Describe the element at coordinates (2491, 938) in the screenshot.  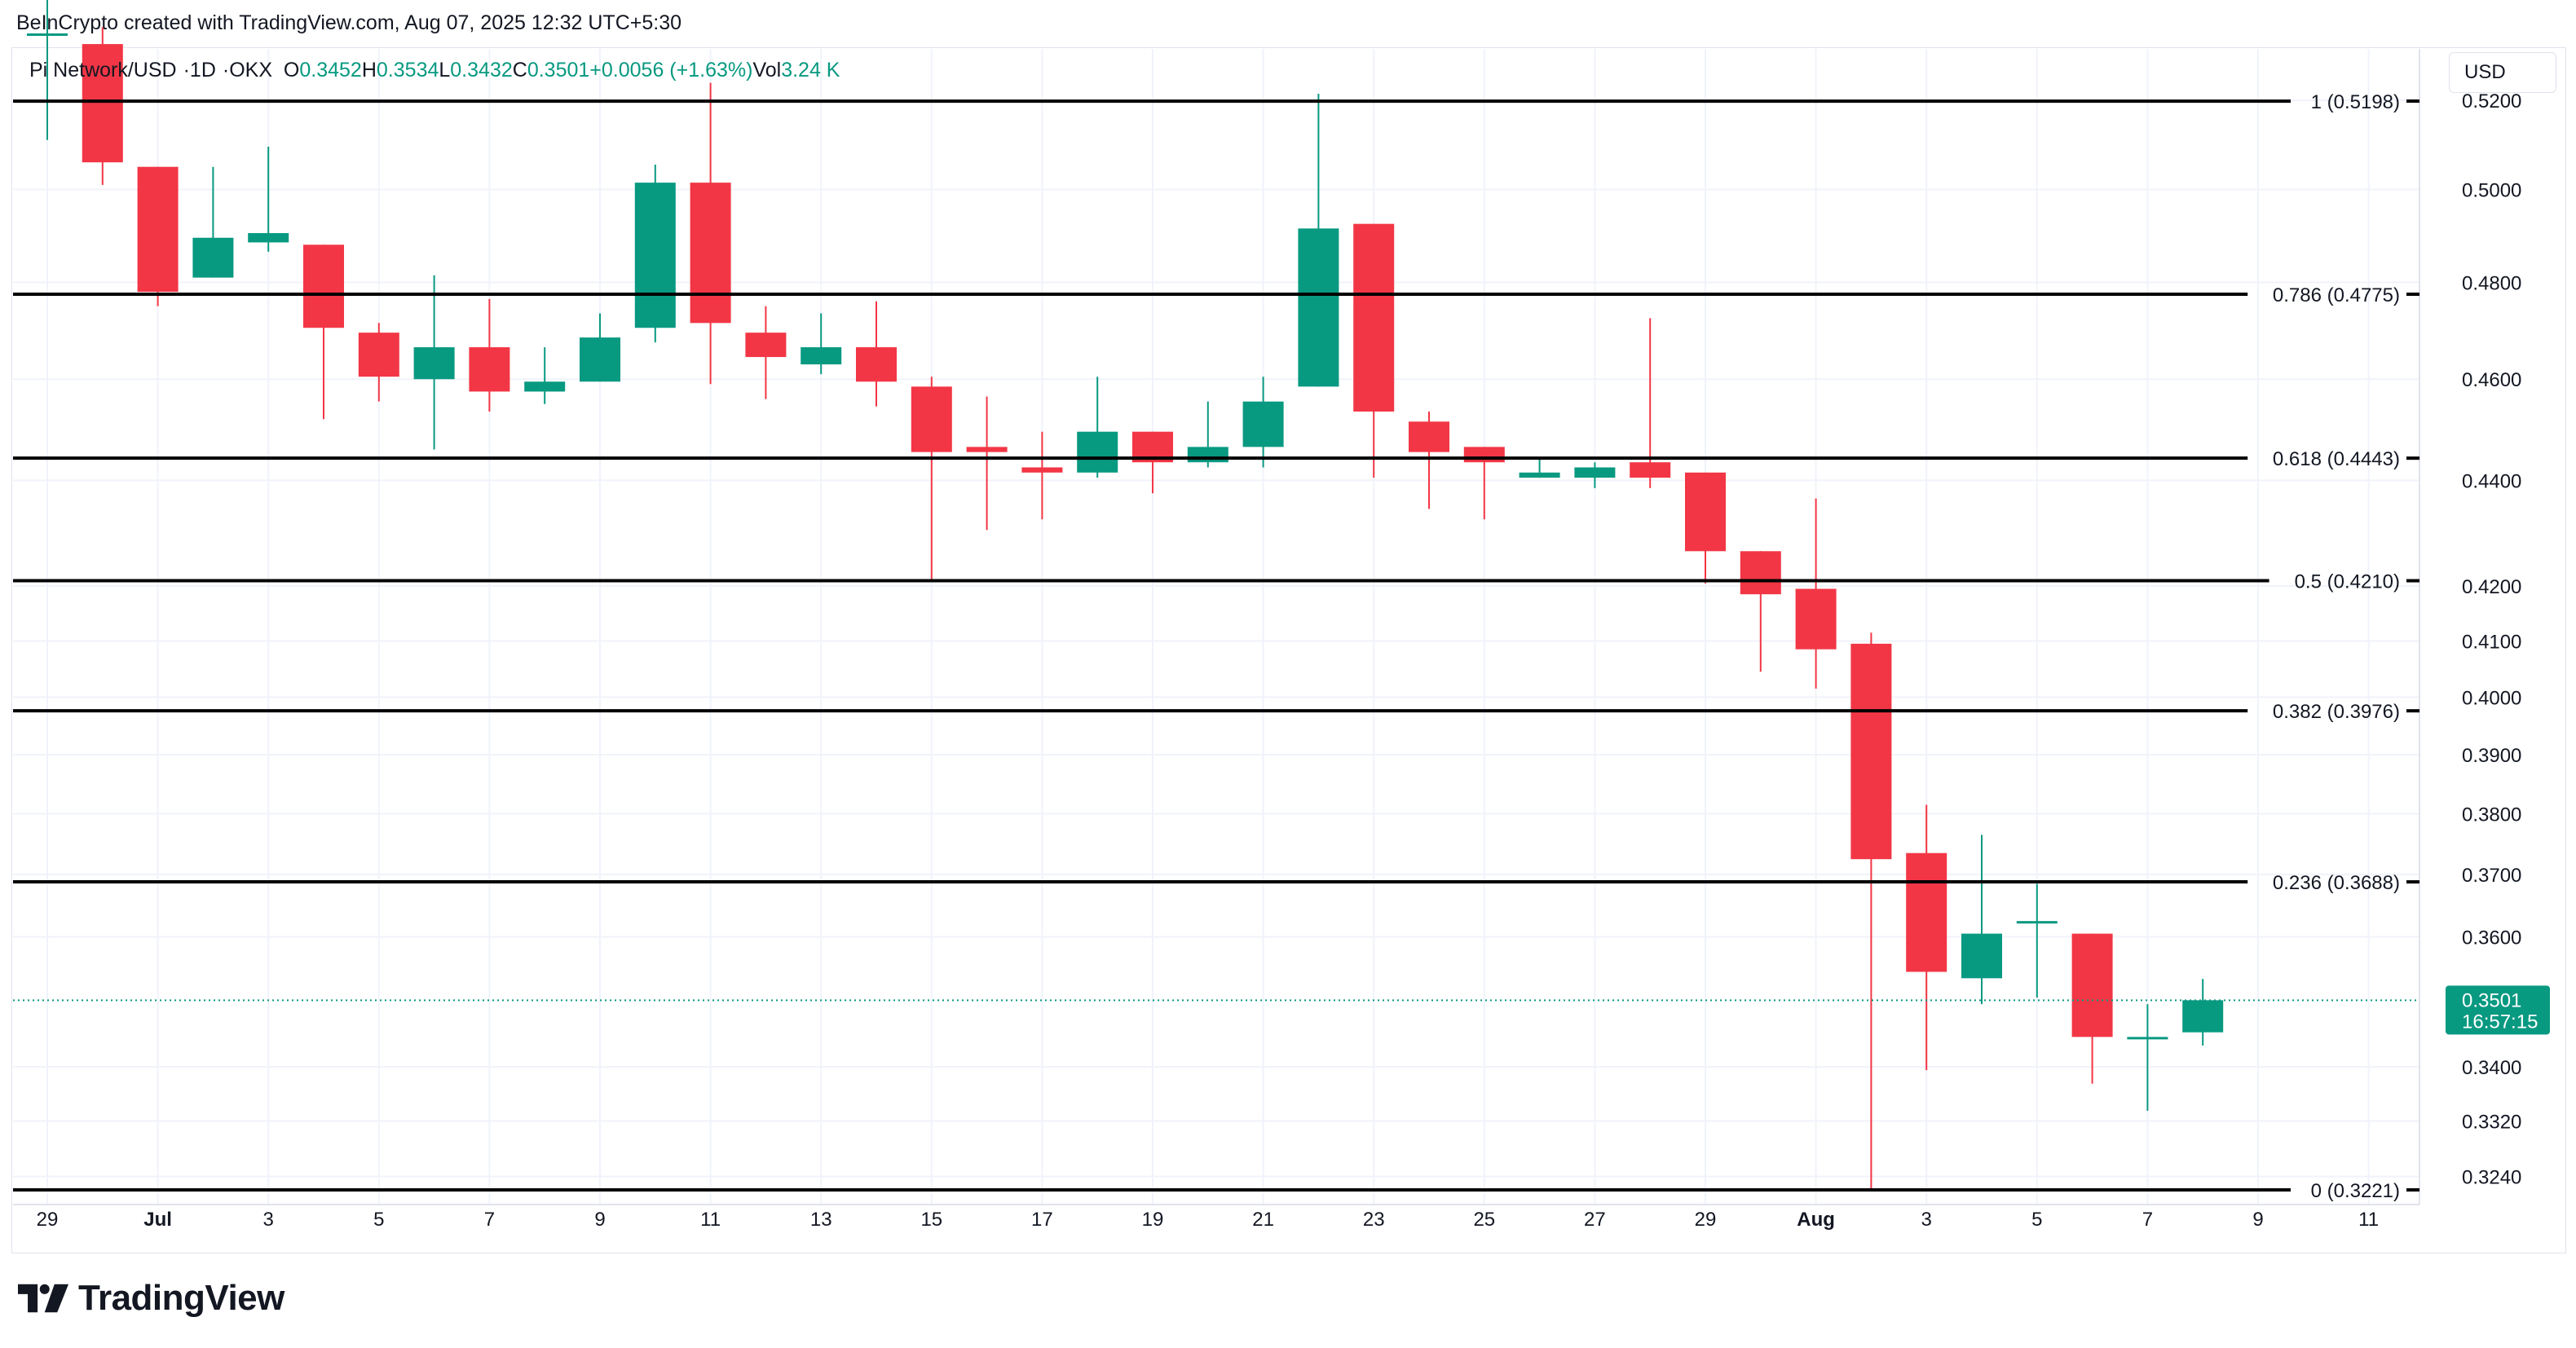
I see `y-tick-label: 0.3600` at that location.